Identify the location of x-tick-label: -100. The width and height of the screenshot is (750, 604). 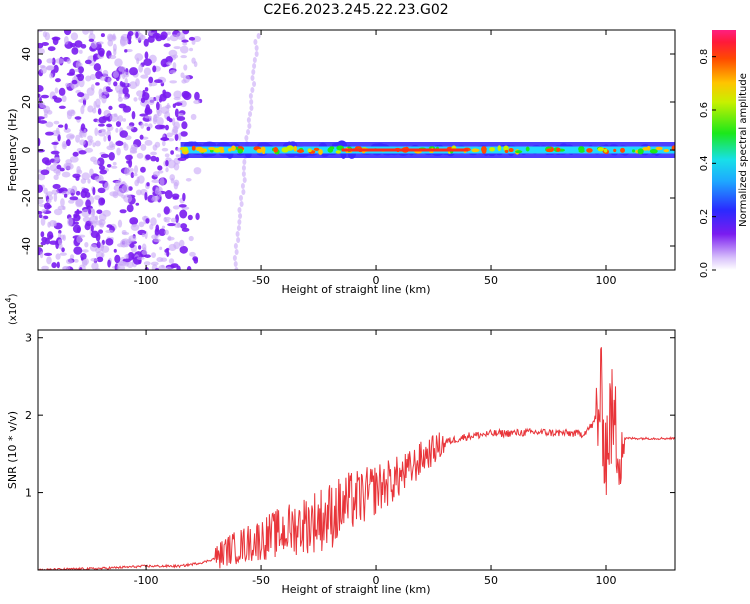
(146, 580).